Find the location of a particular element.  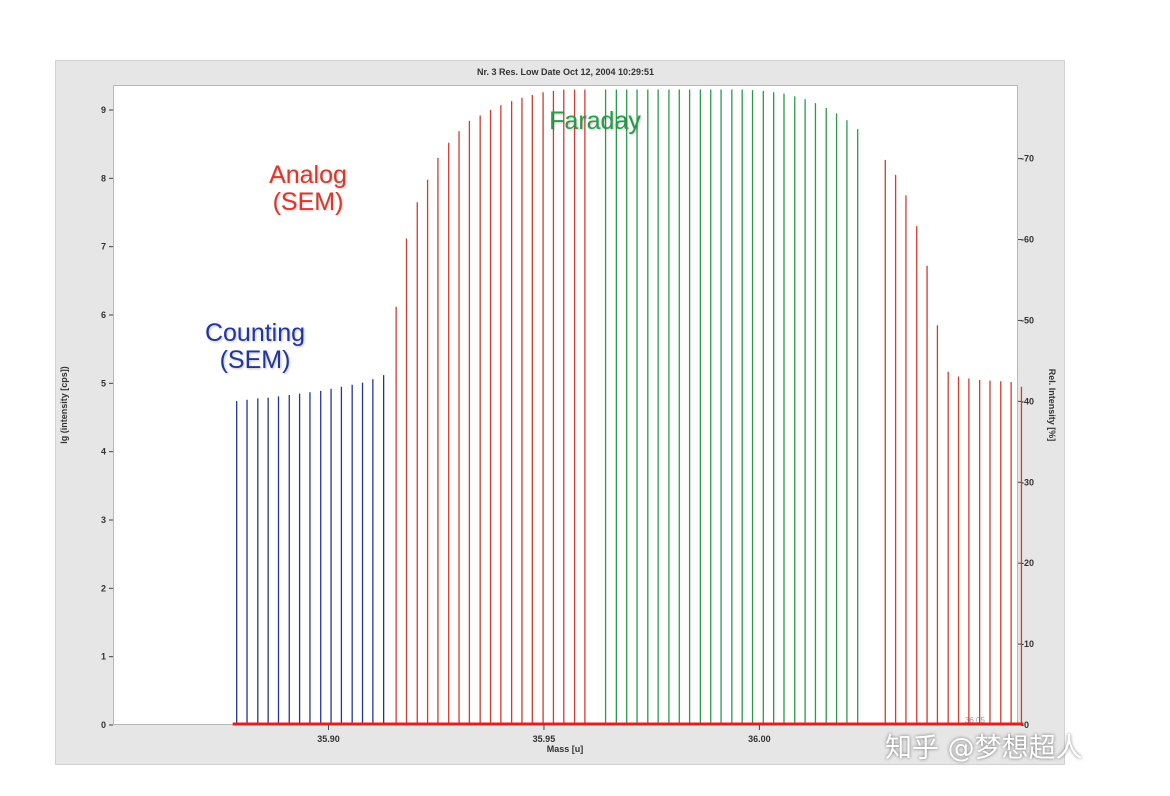

y-tick-label-right: -40 is located at coordinates (1027, 401).